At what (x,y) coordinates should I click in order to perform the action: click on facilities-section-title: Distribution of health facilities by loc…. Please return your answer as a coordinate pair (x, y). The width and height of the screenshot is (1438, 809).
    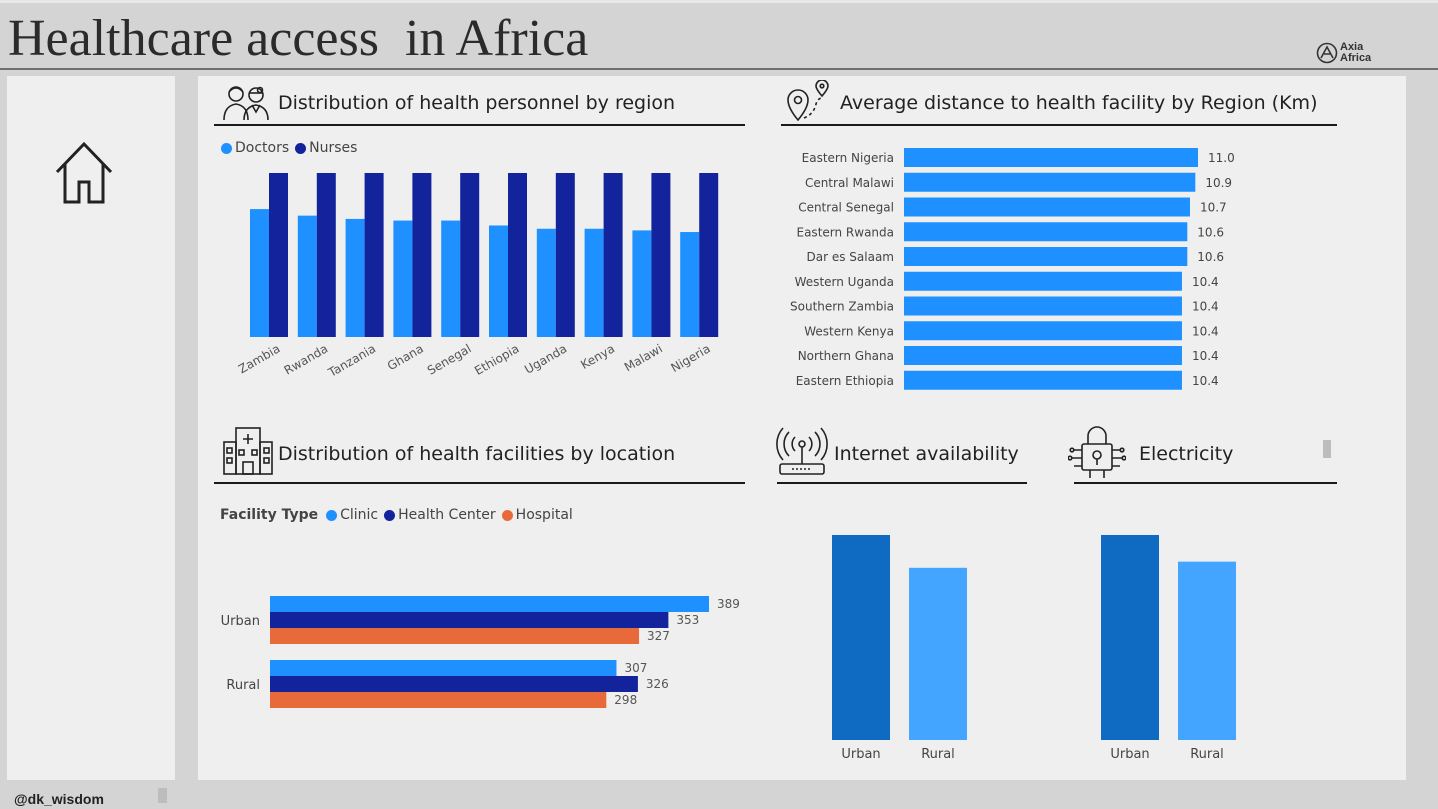
    Looking at the image, I should click on (477, 454).